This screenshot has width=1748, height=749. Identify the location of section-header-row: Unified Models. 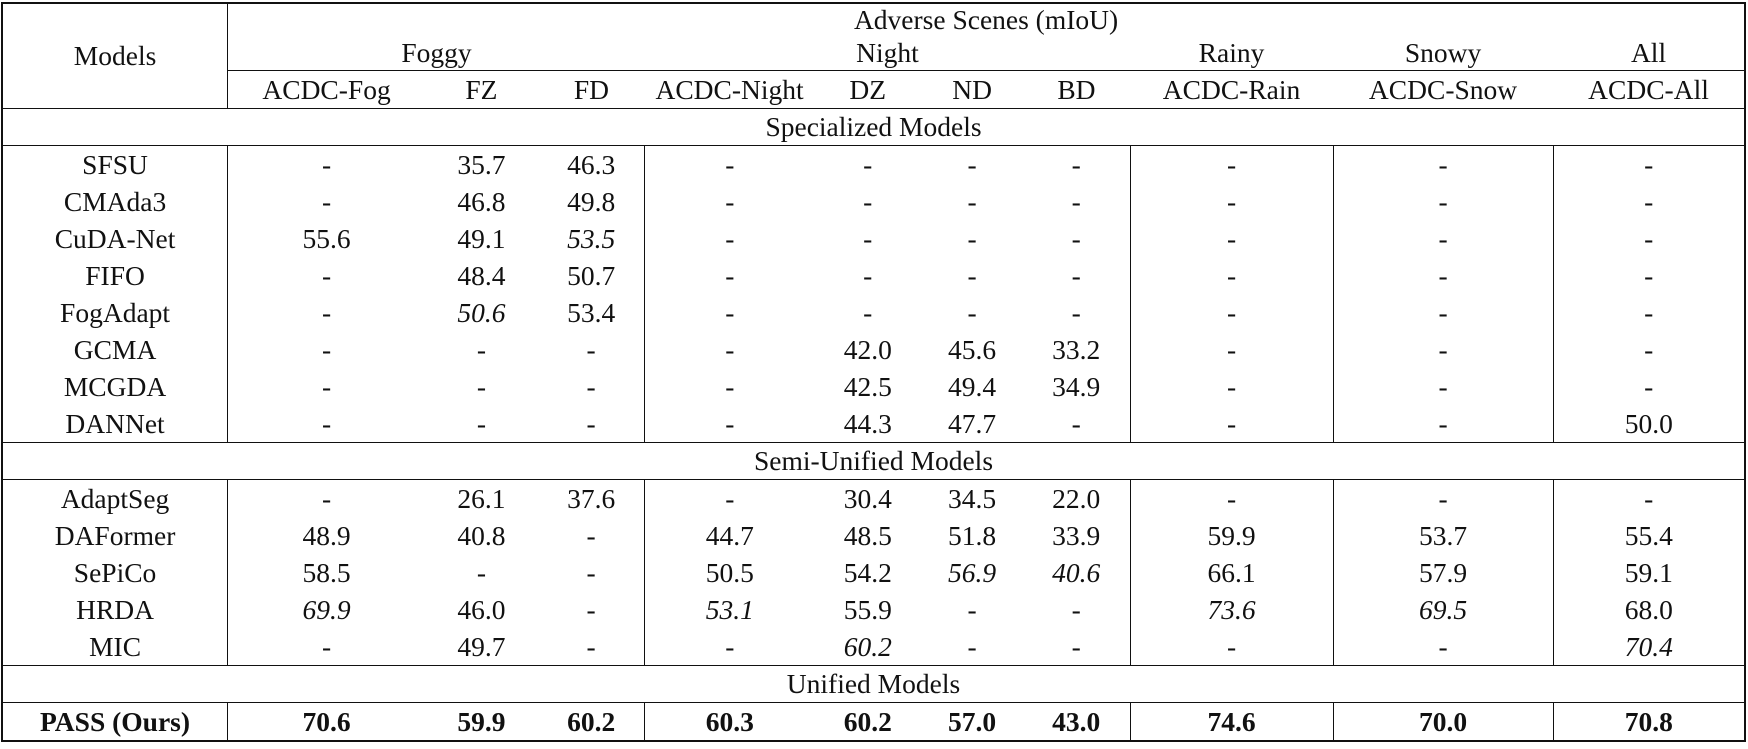
(873, 684).